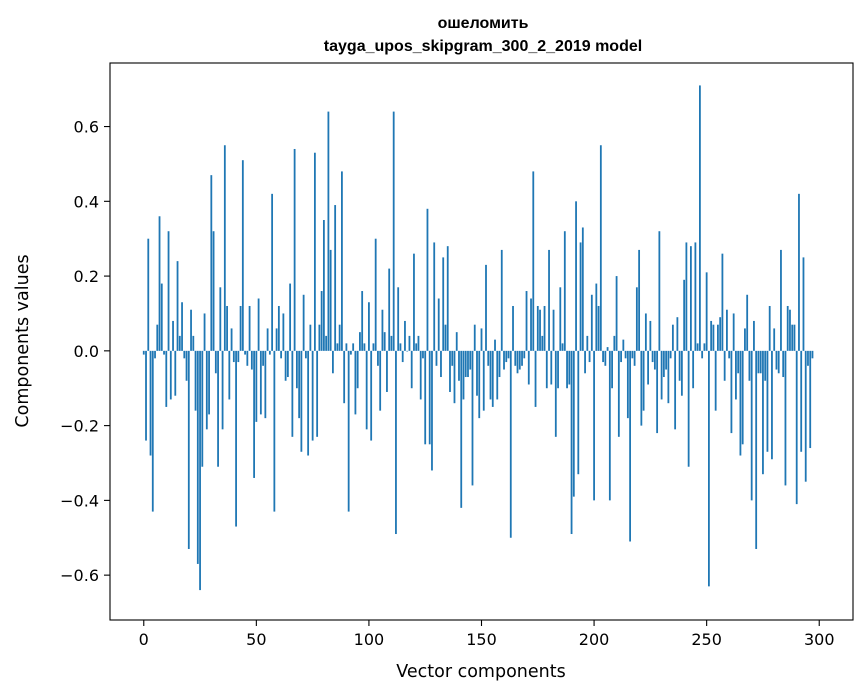 Image resolution: width=867 pixels, height=696 pixels. What do you see at coordinates (480, 672) in the screenshot?
I see `x-axis-label: Vector components` at bounding box center [480, 672].